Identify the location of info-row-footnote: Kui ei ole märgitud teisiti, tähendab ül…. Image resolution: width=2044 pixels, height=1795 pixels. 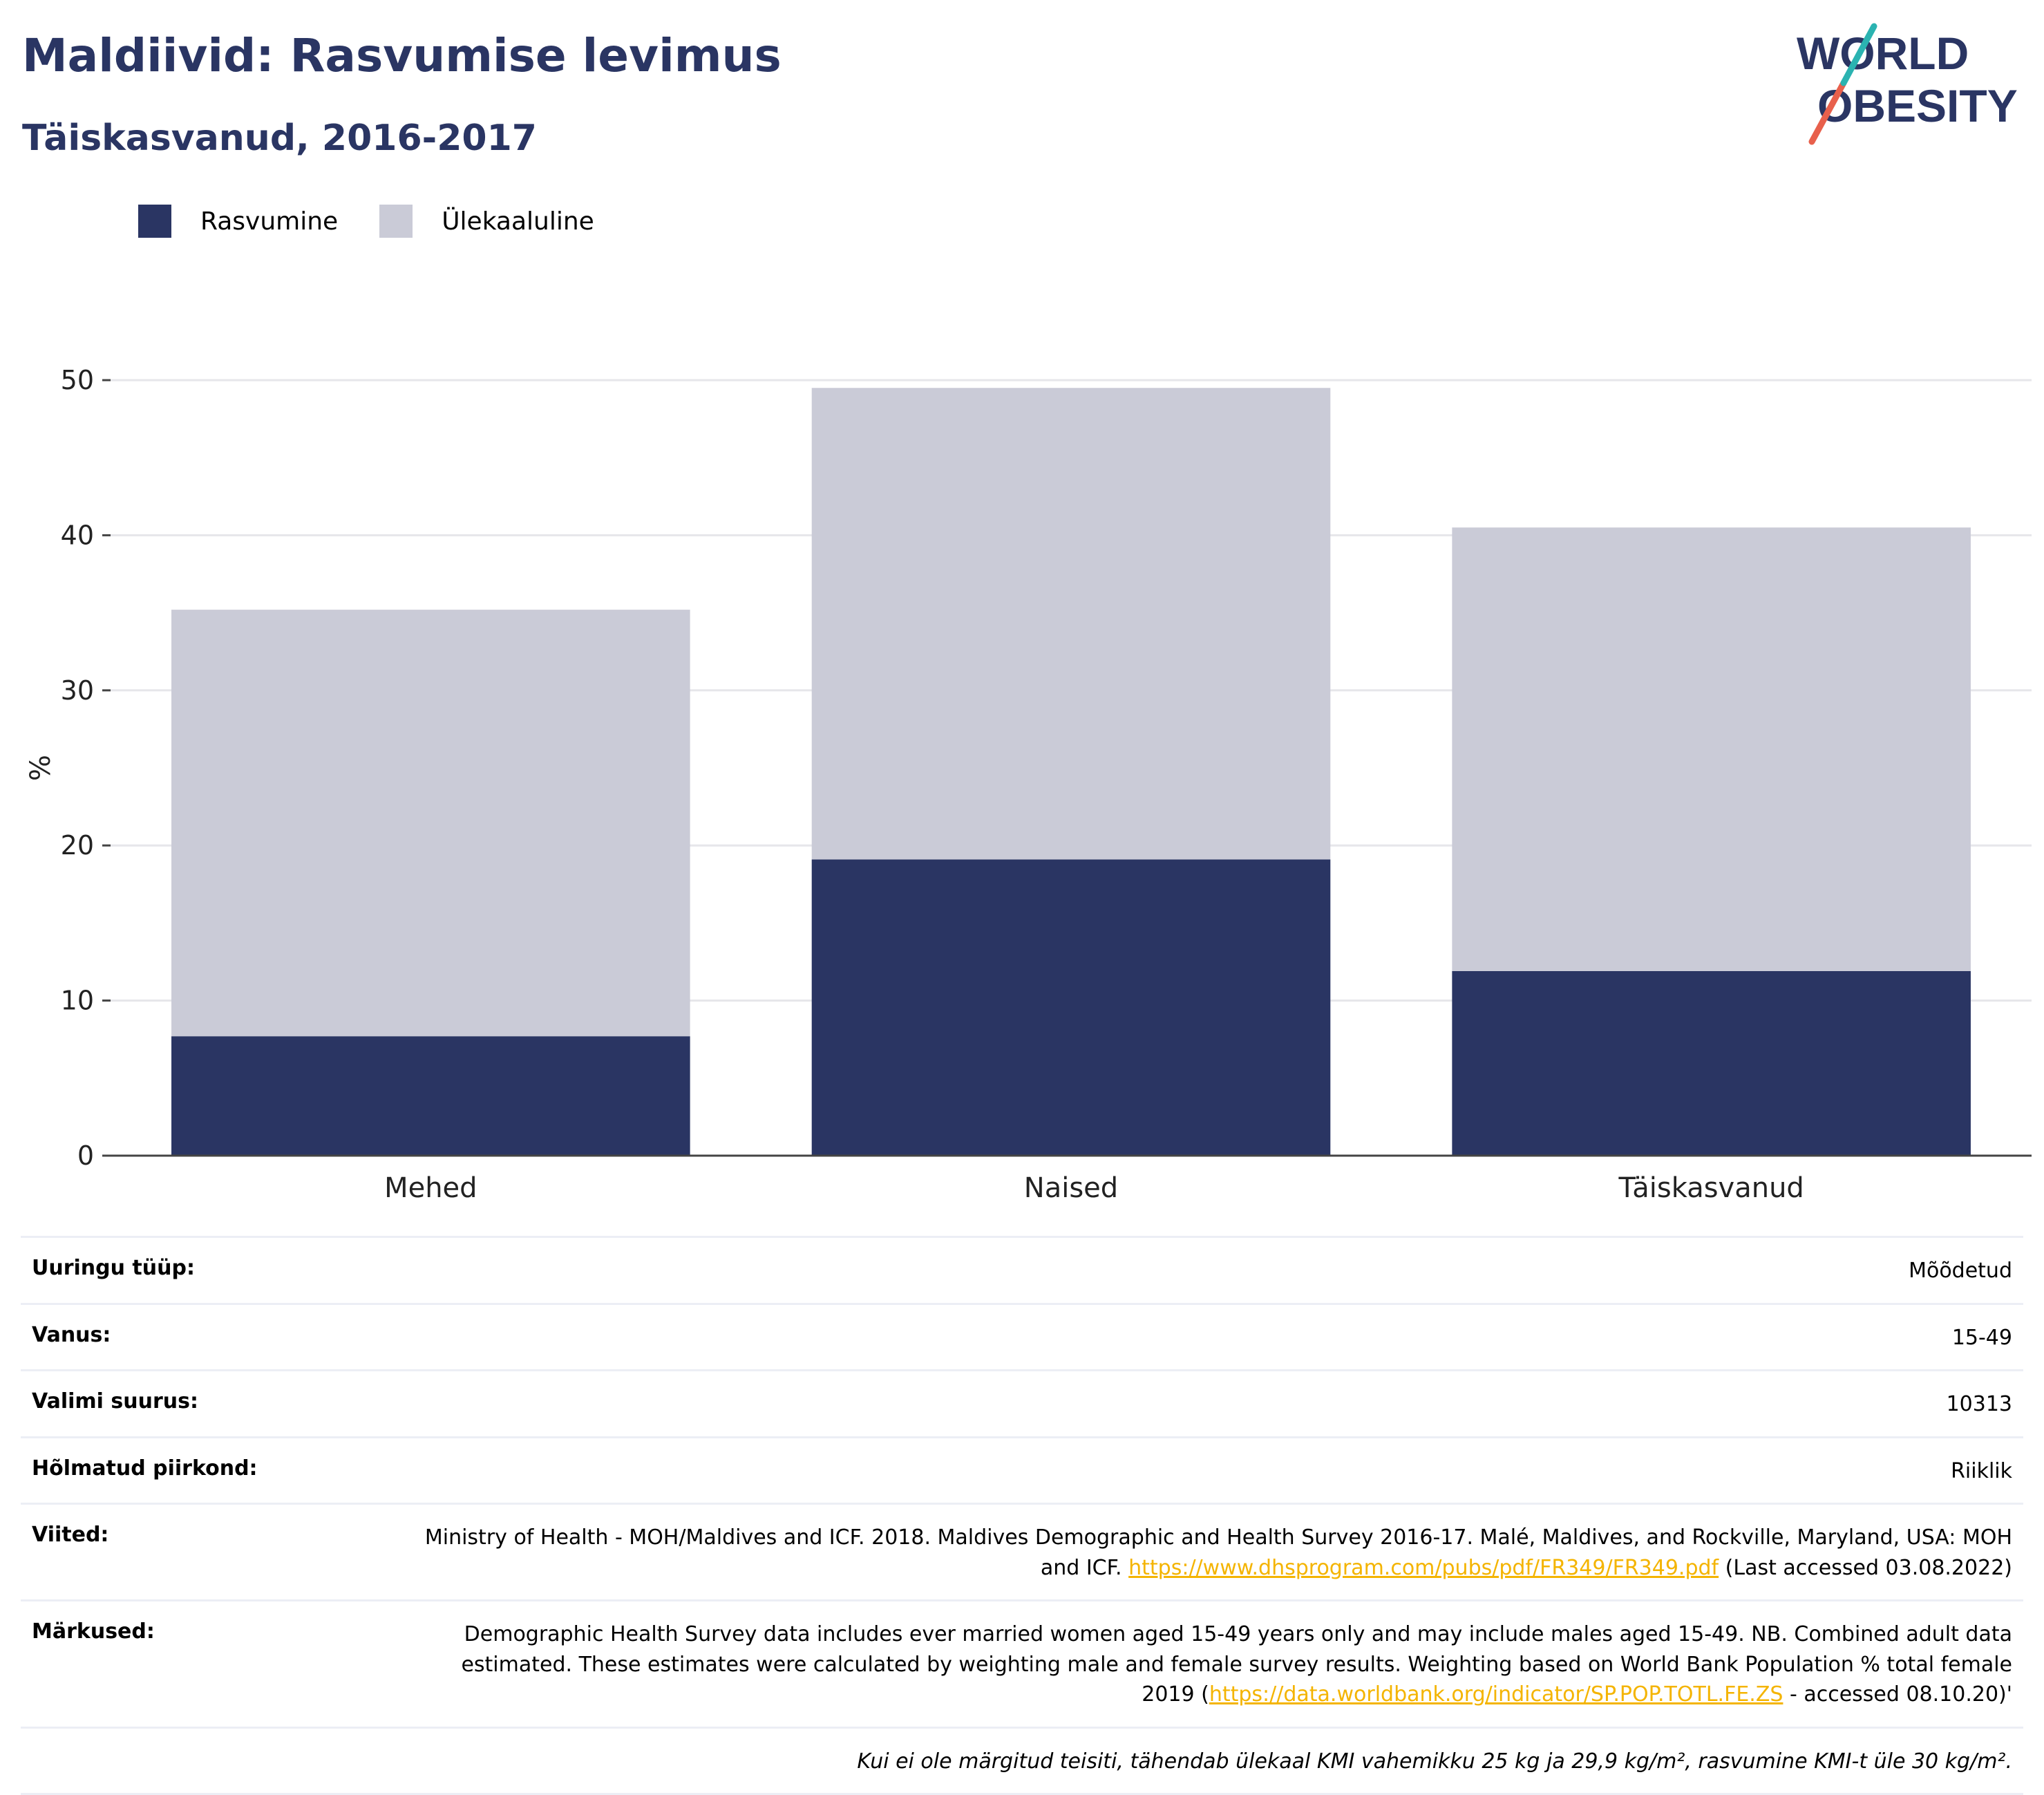
(1022, 1761).